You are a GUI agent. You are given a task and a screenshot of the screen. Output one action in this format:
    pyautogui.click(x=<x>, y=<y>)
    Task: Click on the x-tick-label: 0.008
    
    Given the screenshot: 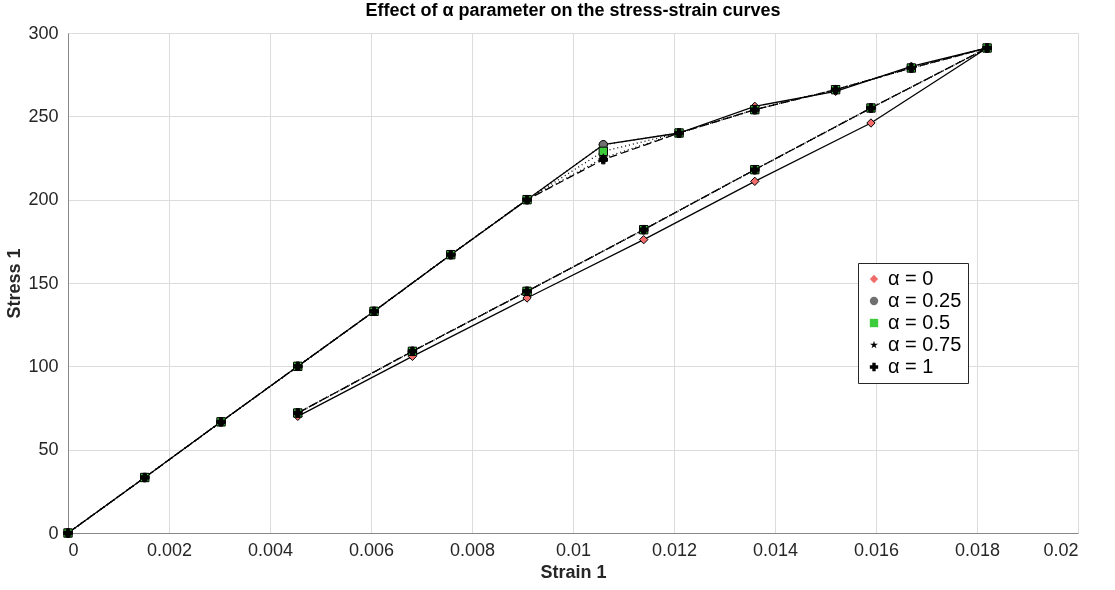 What is the action you would take?
    pyautogui.click(x=472, y=549)
    